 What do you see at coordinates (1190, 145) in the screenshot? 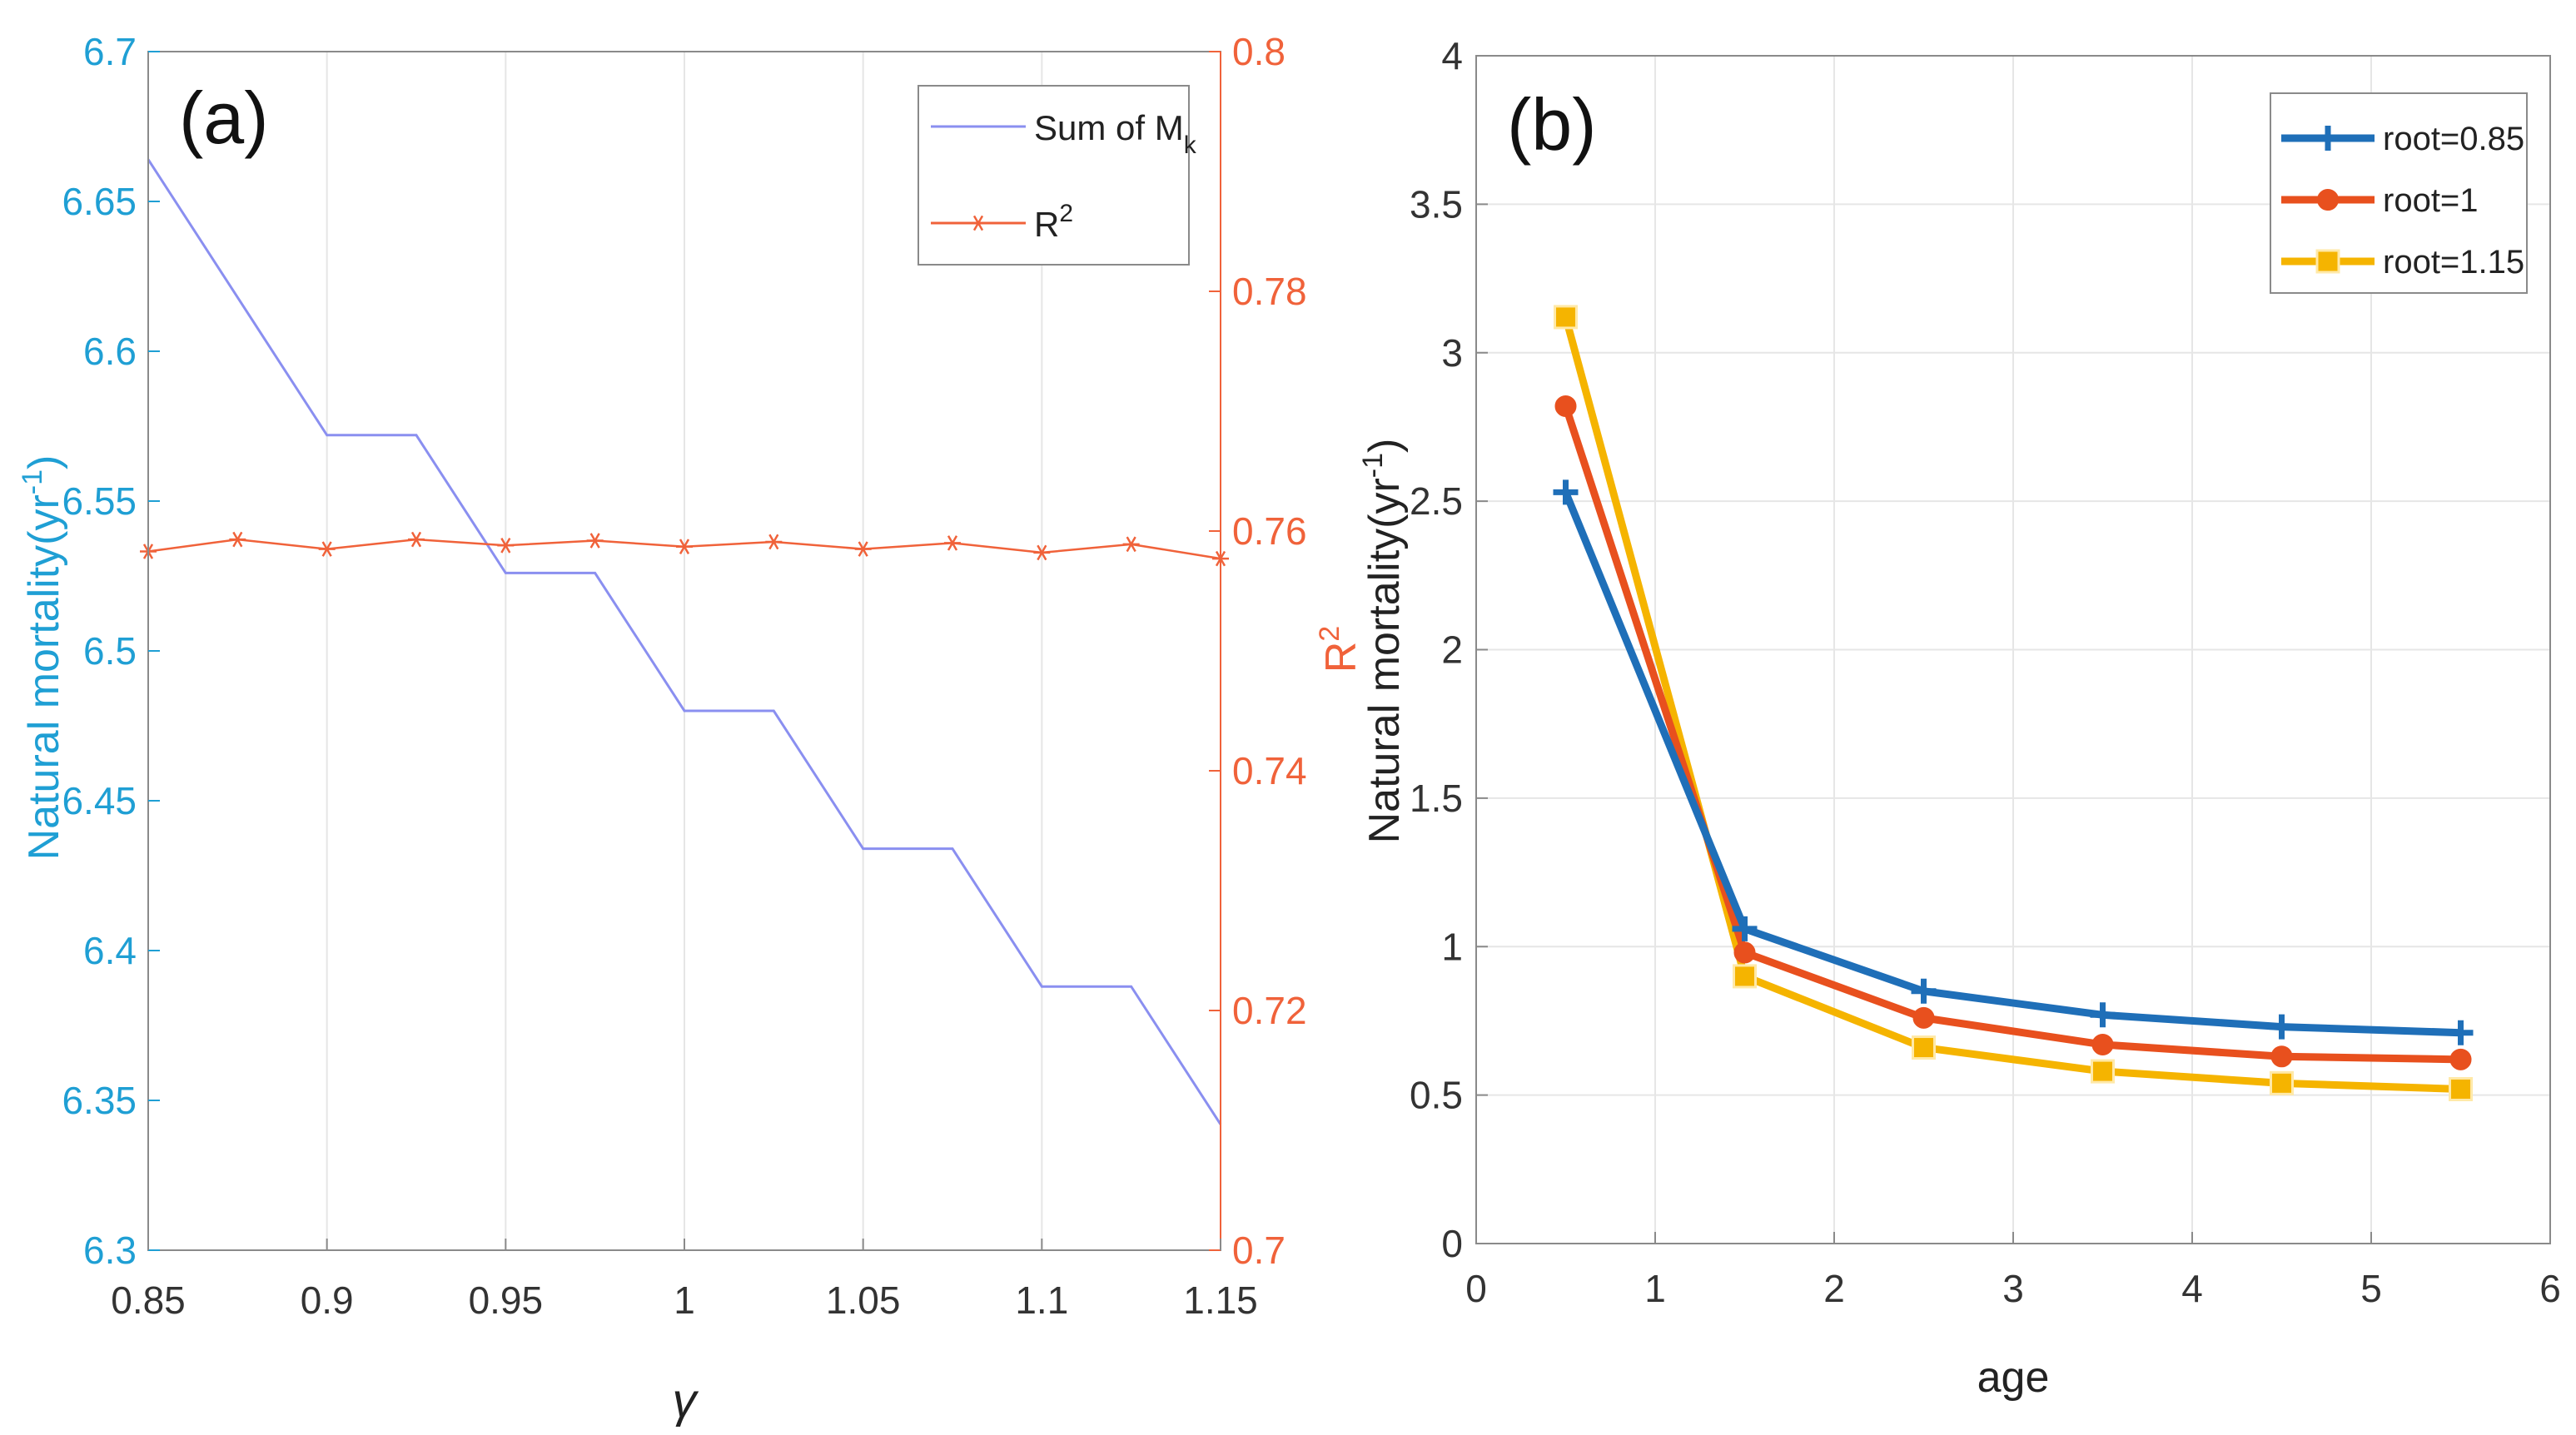
I see `panel-a-legend-label-sum-sub: k` at bounding box center [1190, 145].